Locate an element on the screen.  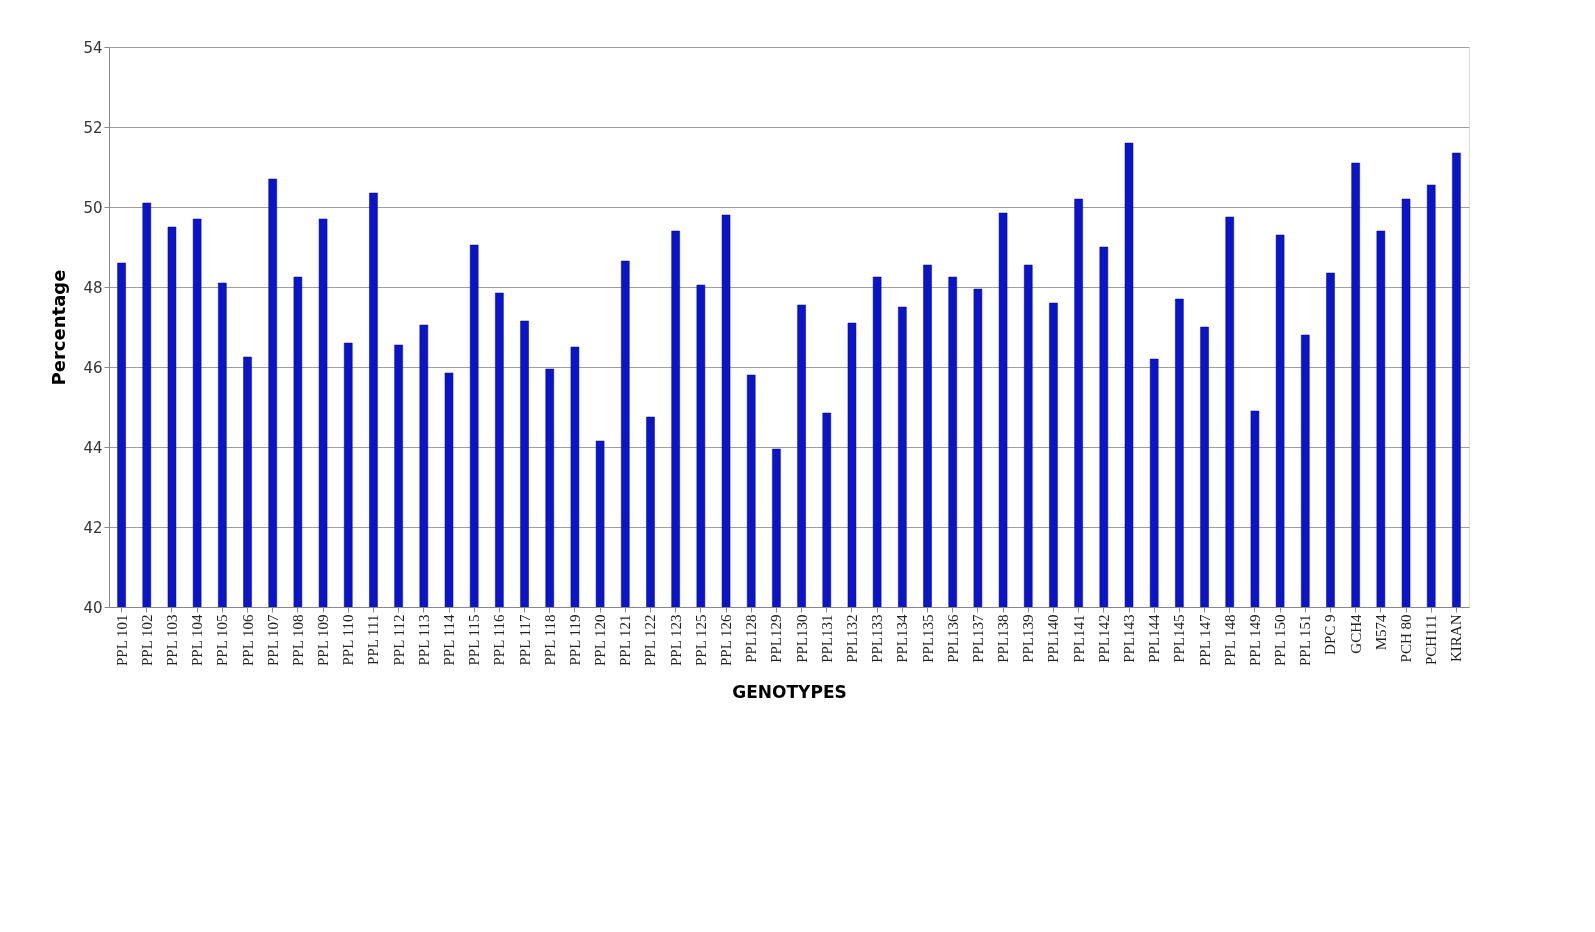
x-tick-label: PPL 114 is located at coordinates (449, 640).